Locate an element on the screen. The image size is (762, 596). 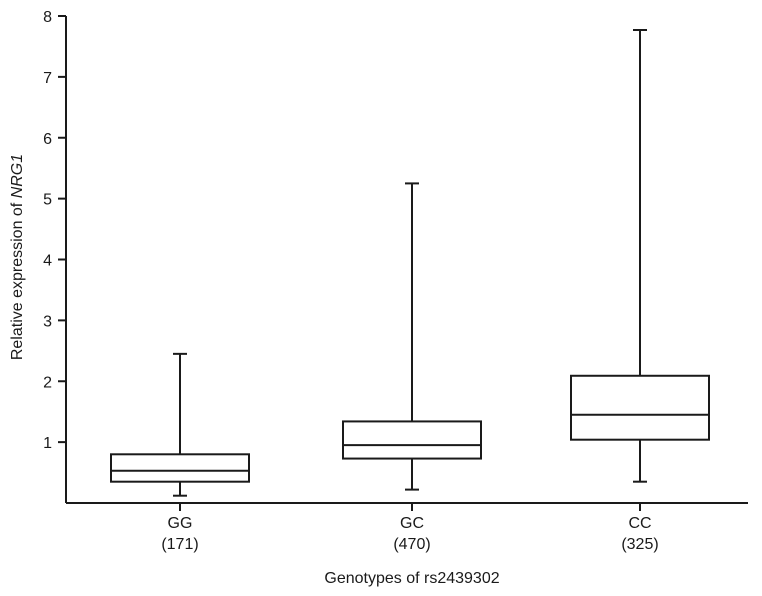
y-tick-label-7: 7 is located at coordinates (47, 78).